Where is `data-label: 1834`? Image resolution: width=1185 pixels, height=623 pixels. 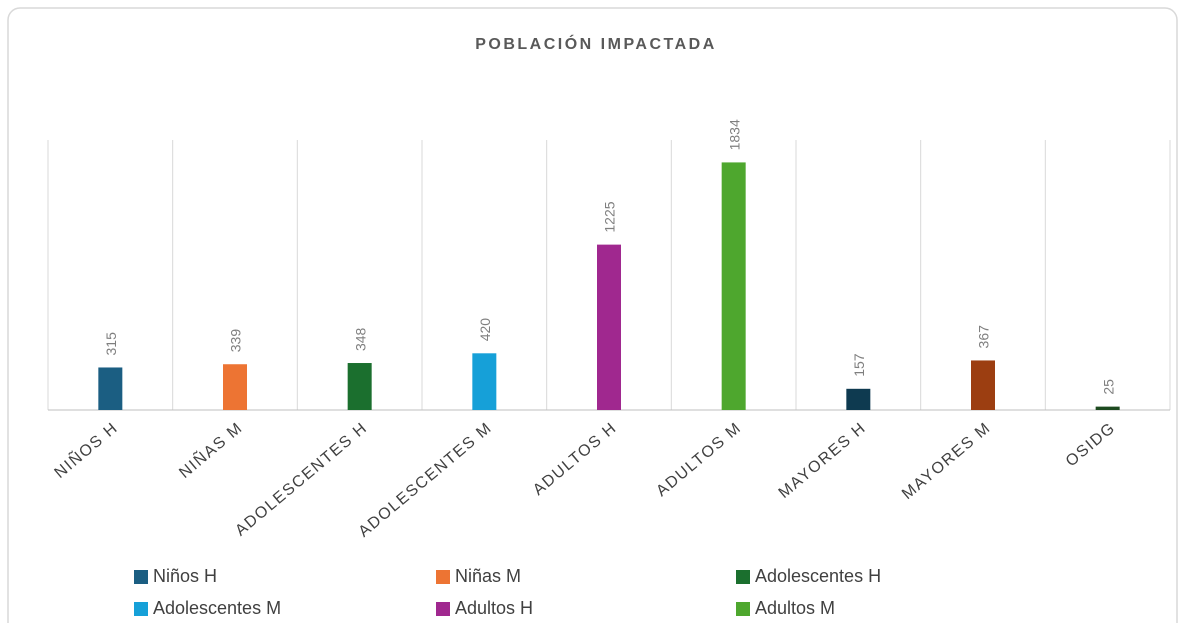
data-label: 1834 is located at coordinates (734, 134).